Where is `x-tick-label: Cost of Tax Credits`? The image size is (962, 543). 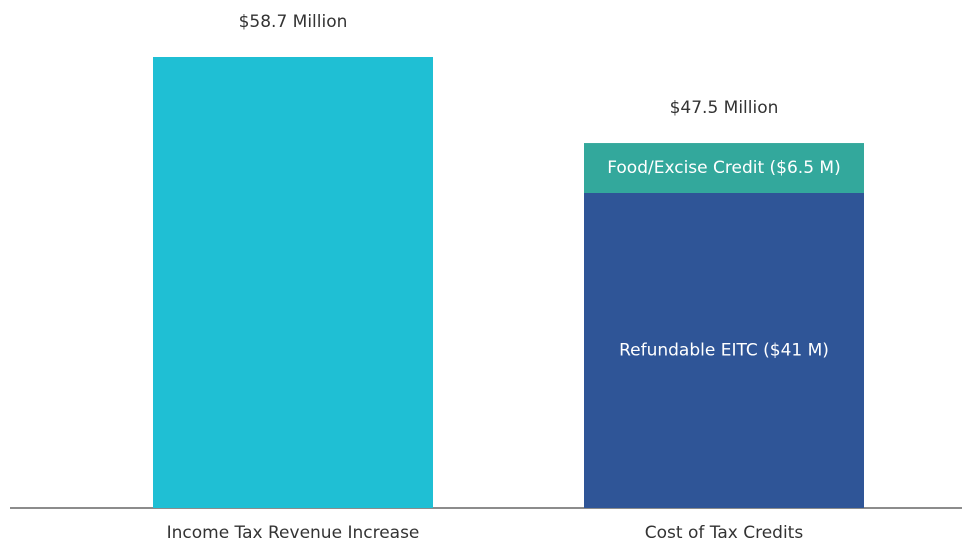 x-tick-label: Cost of Tax Credits is located at coordinates (724, 533).